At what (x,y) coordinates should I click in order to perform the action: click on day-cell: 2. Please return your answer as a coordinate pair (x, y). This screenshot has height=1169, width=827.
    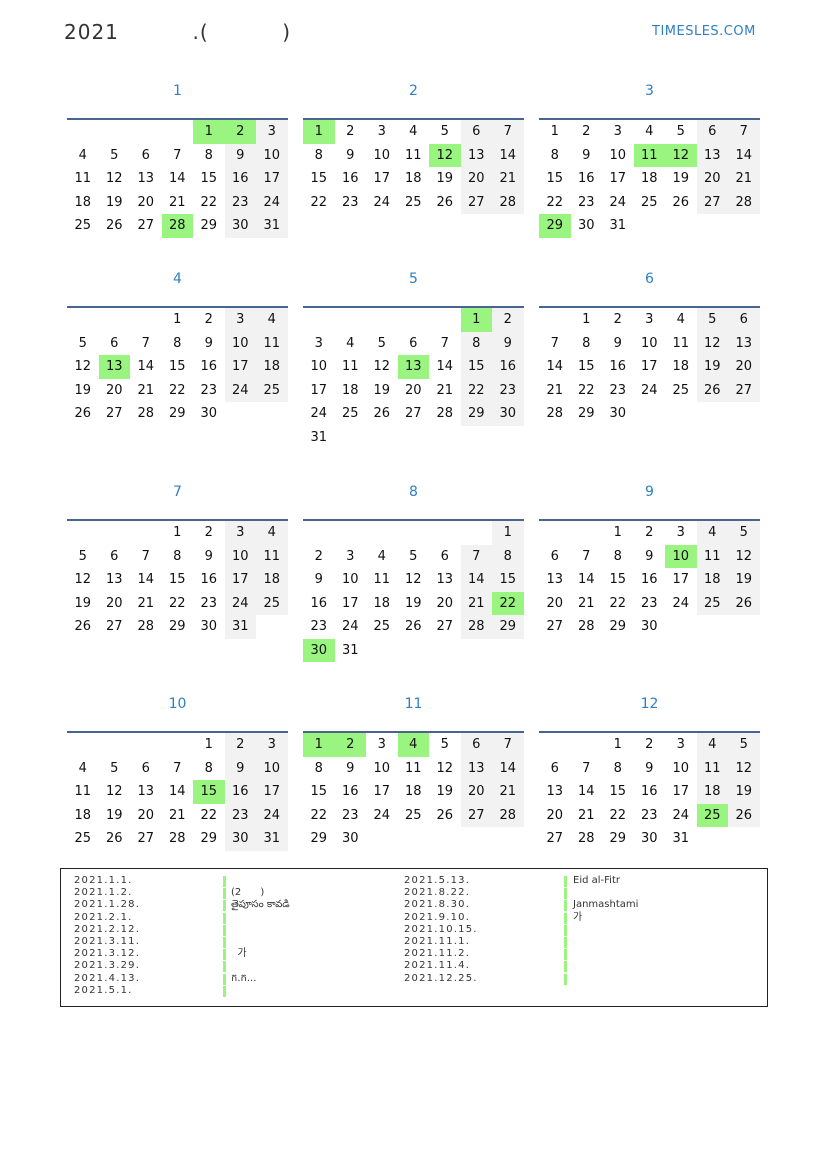
    Looking at the image, I should click on (208, 319).